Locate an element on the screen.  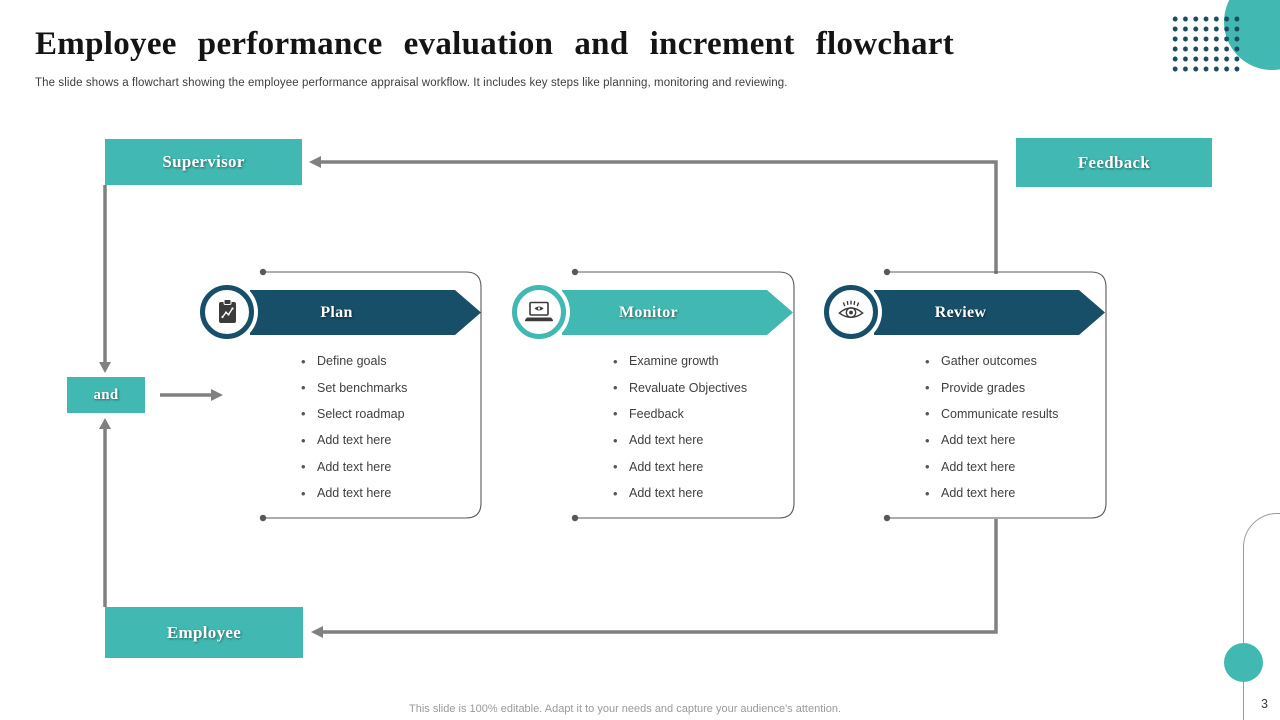
dots-pattern-decor is located at coordinates (1206, 43).